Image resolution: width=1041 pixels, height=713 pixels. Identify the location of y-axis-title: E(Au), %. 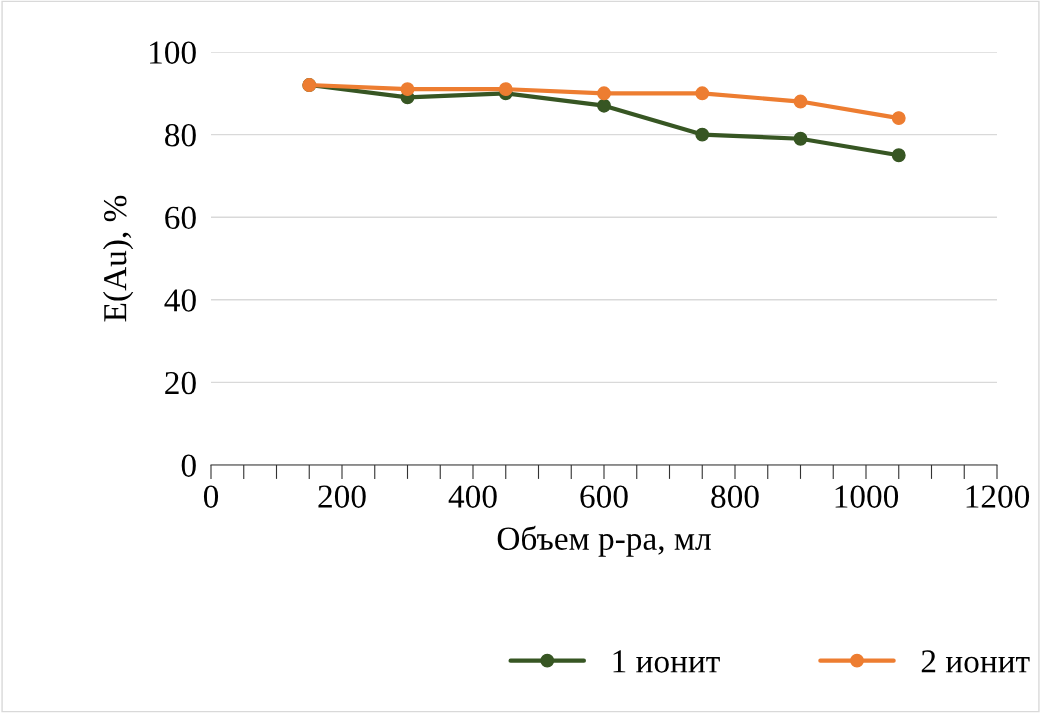
(118, 258).